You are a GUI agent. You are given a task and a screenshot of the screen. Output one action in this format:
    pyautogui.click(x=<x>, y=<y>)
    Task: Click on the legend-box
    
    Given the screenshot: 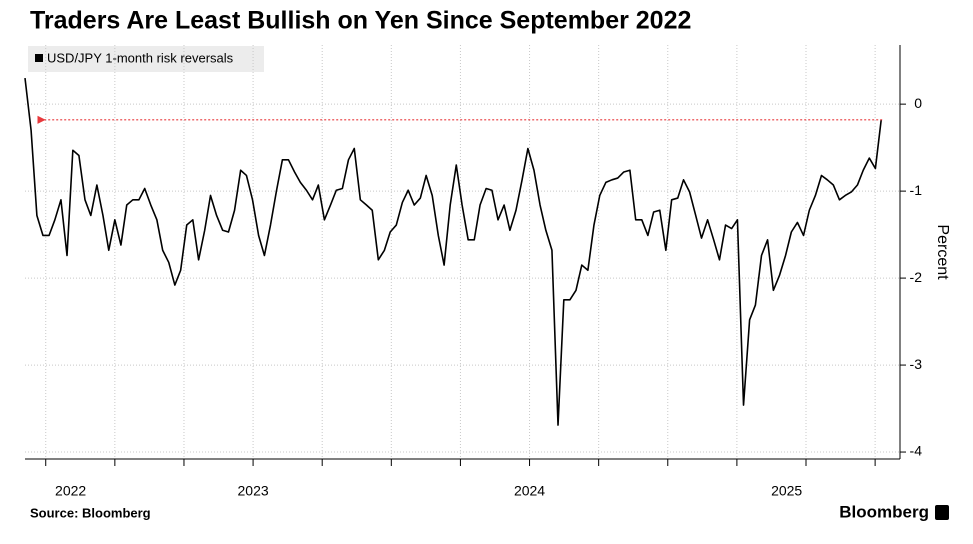 What is the action you would take?
    pyautogui.click(x=146, y=59)
    